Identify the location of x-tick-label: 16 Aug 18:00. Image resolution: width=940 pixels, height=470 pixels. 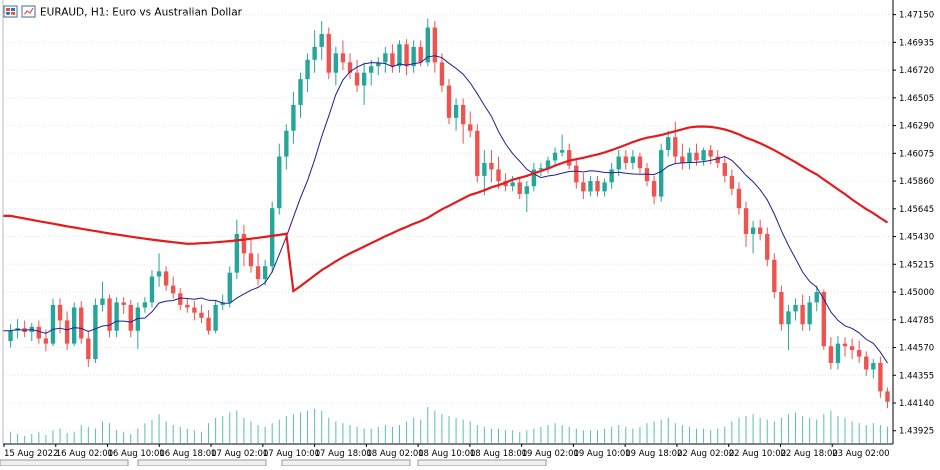
(187, 454).